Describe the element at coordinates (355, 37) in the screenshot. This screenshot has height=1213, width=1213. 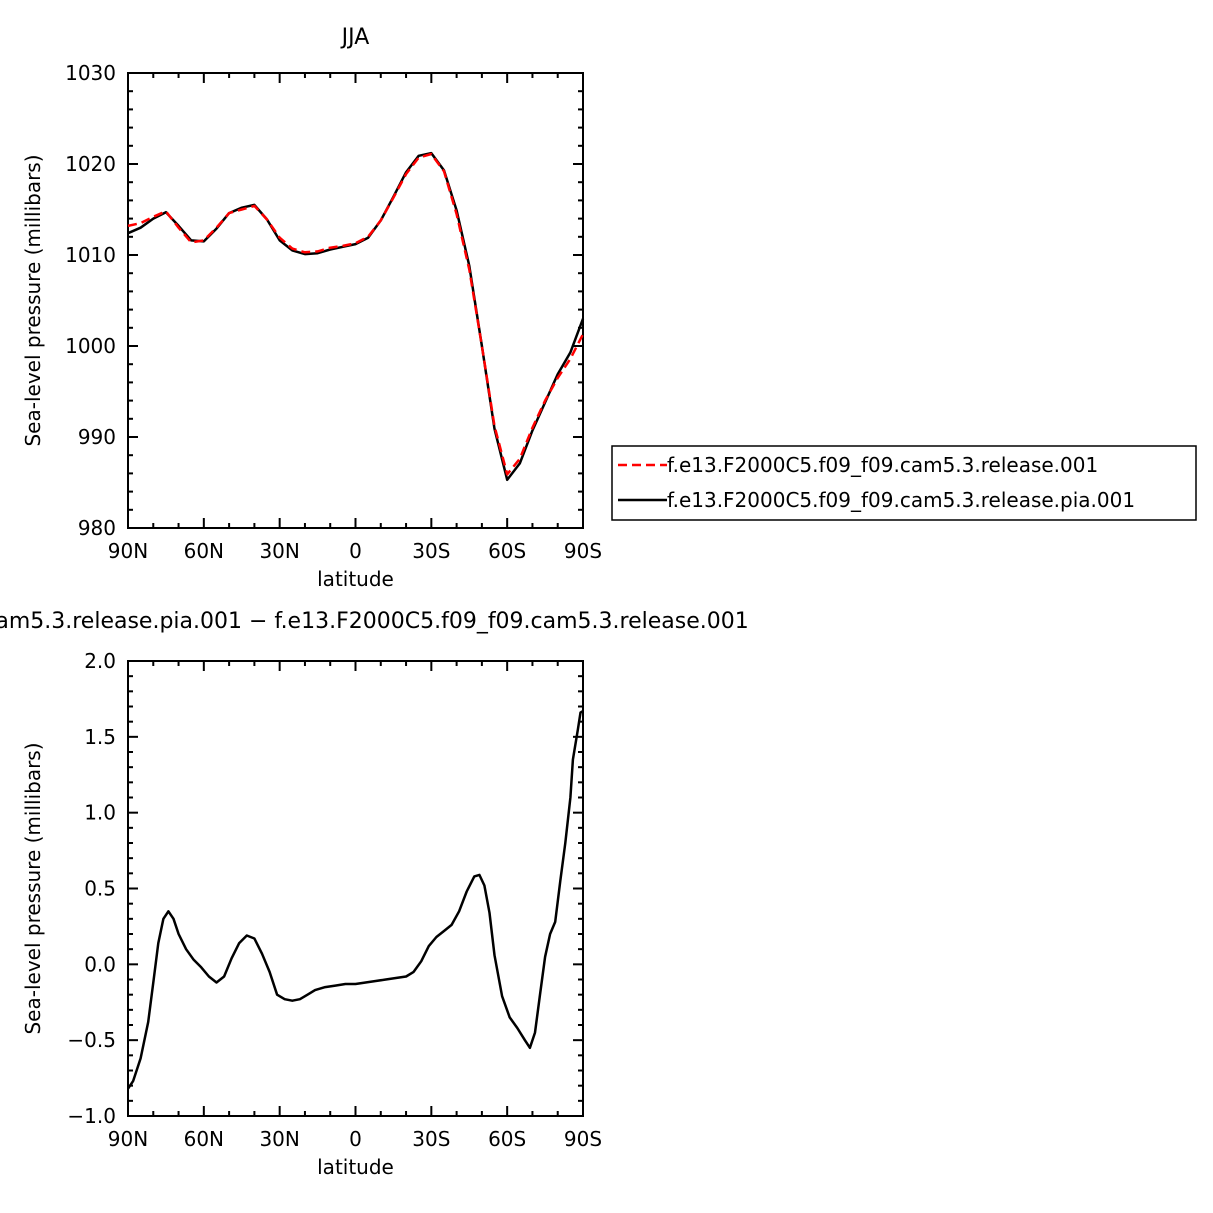
I see `plot-title: JJA` at that location.